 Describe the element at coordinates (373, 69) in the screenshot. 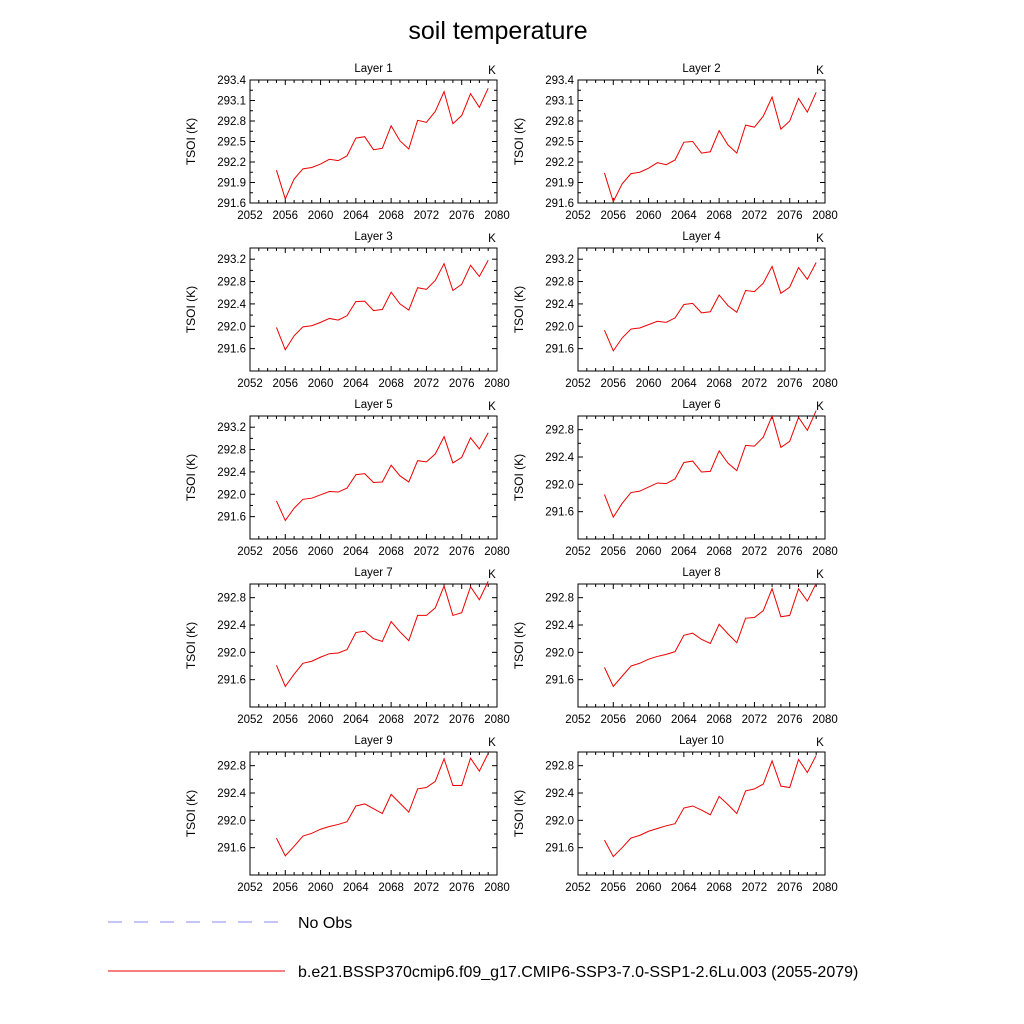

I see `panel-title: Layer 1` at that location.